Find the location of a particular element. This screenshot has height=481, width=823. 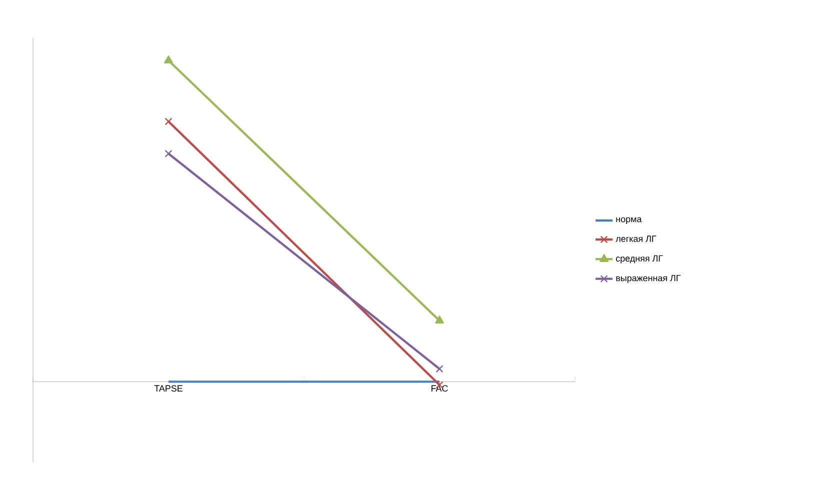

legend-label: выраженная ЛГ is located at coordinates (648, 278).